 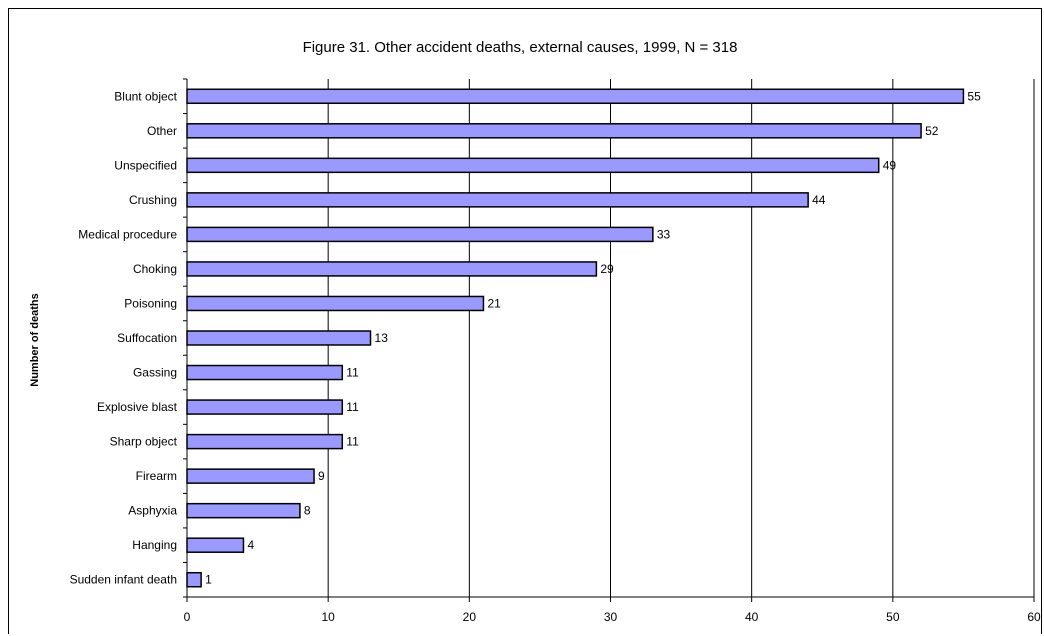 What do you see at coordinates (35, 340) in the screenshot?
I see `y-axis-title: Number of deaths` at bounding box center [35, 340].